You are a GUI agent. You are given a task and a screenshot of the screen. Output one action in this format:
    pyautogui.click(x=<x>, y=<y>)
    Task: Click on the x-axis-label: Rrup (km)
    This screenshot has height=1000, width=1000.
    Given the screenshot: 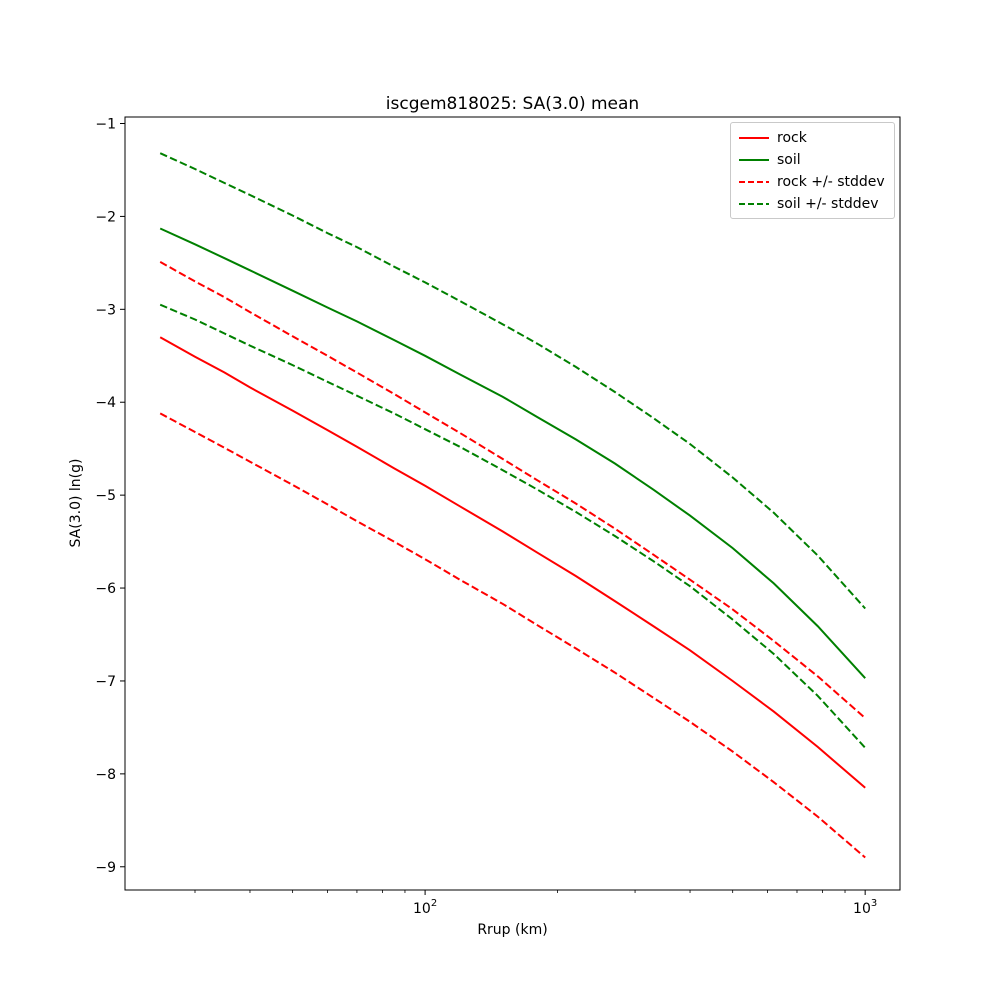 What is the action you would take?
    pyautogui.click(x=512, y=930)
    